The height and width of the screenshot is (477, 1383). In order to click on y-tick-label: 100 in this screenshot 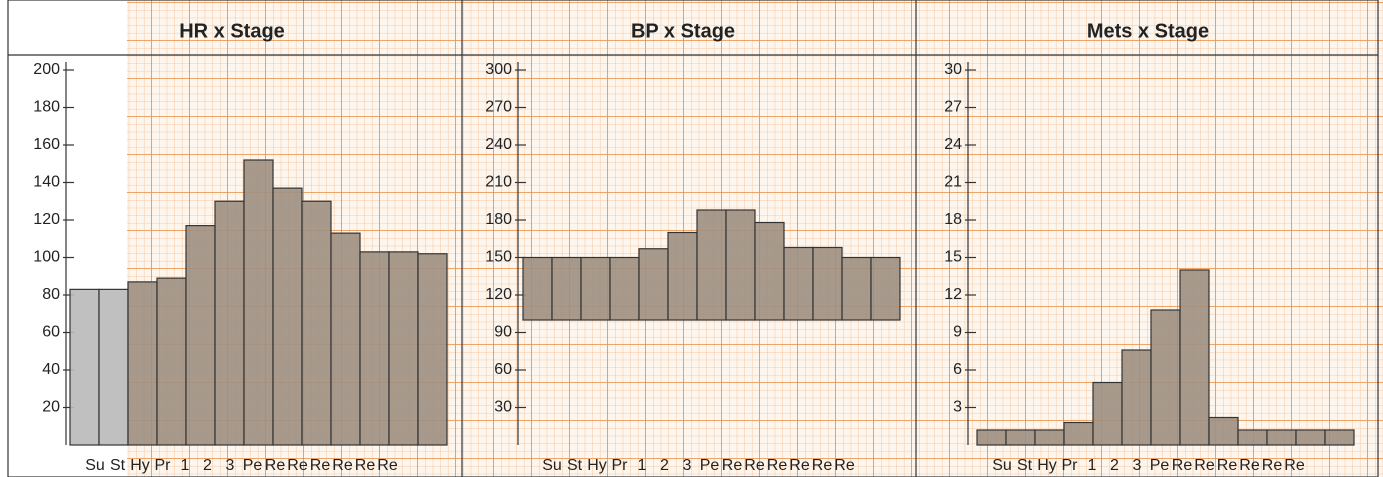, I will do `click(46, 257)`.